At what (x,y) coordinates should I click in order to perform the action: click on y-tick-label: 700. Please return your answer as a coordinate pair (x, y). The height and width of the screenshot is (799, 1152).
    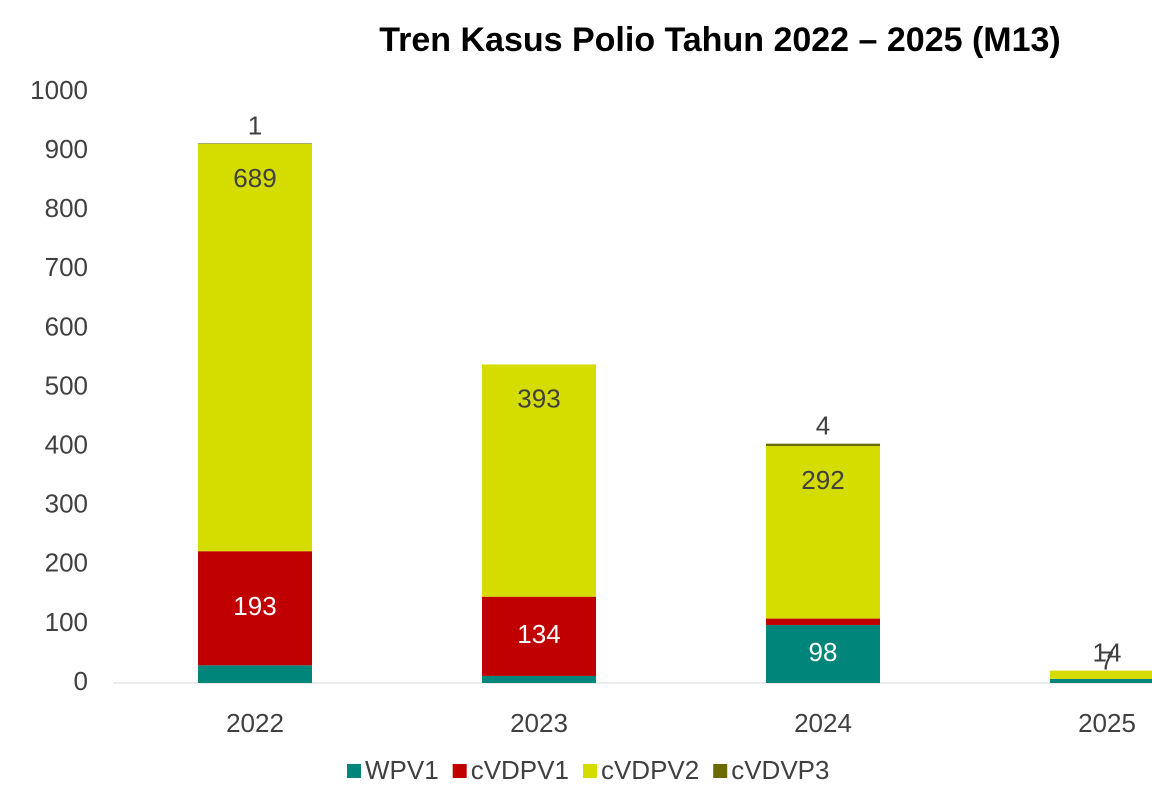
    Looking at the image, I should click on (66, 267).